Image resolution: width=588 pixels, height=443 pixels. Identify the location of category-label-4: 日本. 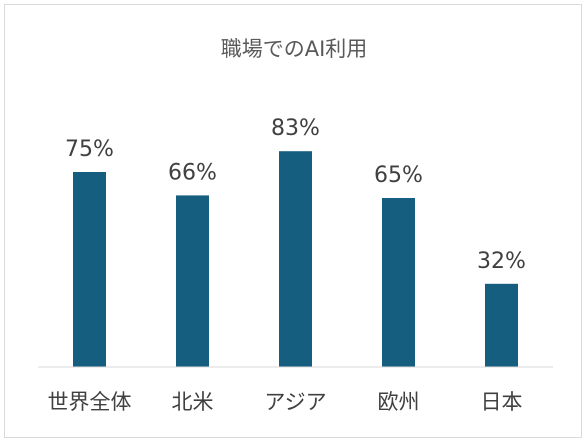
(502, 402).